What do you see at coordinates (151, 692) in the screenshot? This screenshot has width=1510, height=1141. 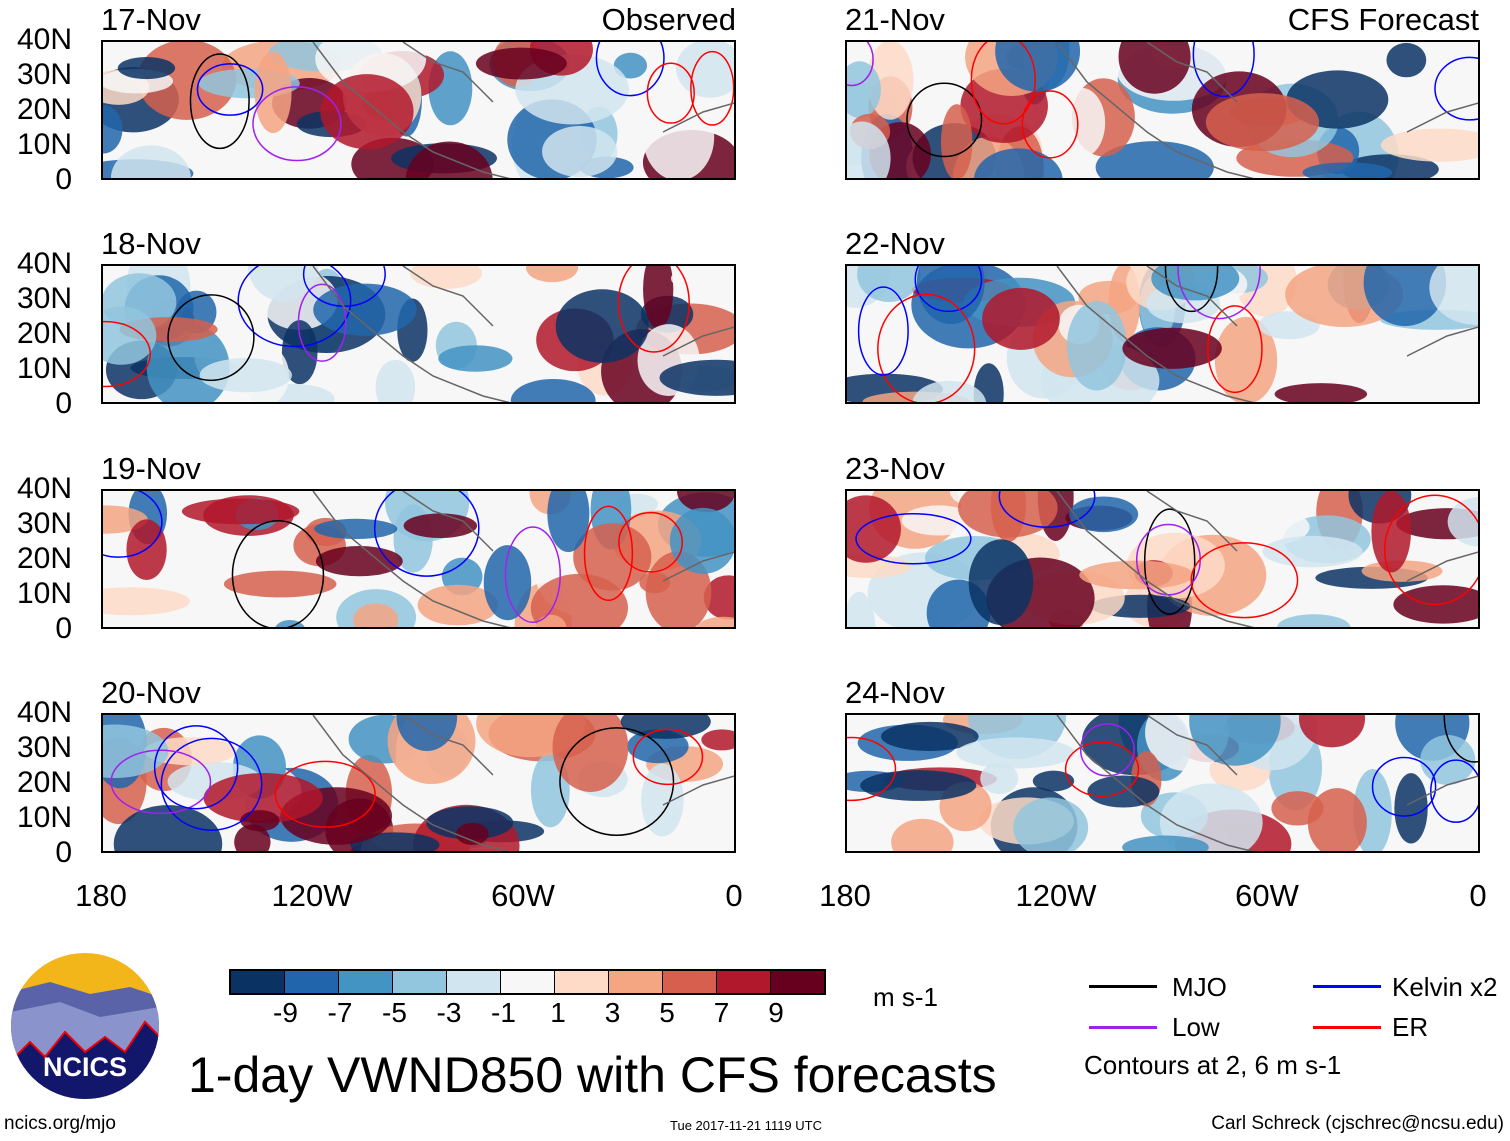 I see `panel-date: 20-Nov` at bounding box center [151, 692].